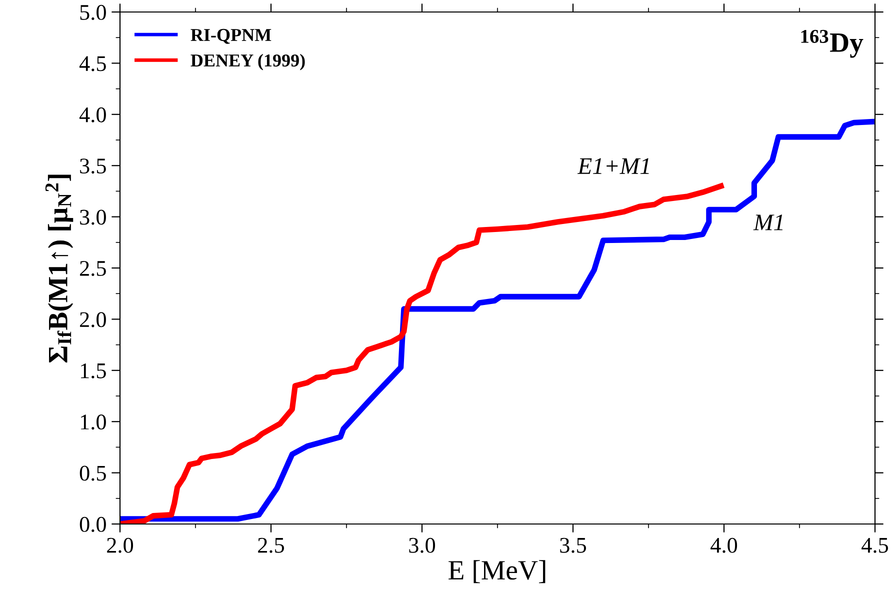 This screenshot has width=895, height=605. Describe the element at coordinates (93, 320) in the screenshot. I see `y-tick-label: 2.0` at that location.